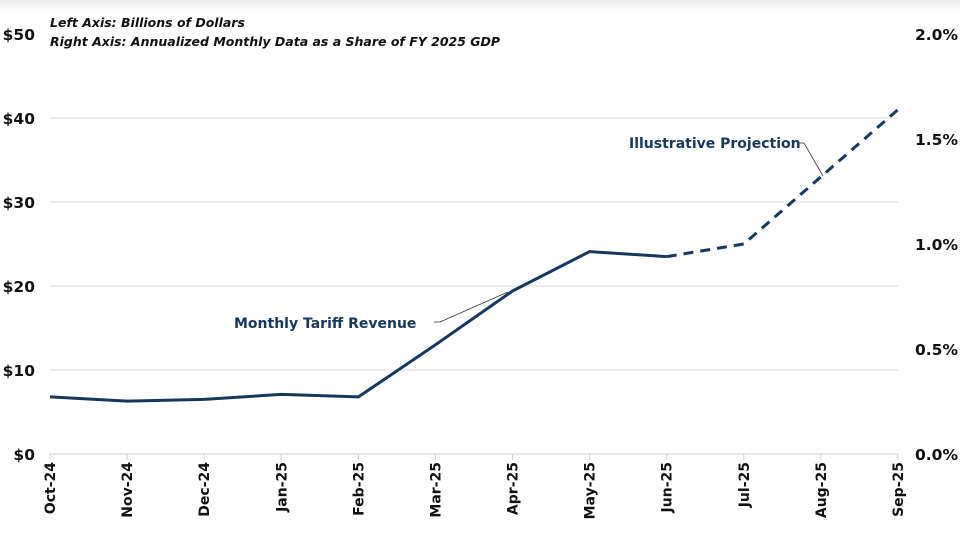  Describe the element at coordinates (936, 35) in the screenshot. I see `right-tick-label: 2.0%` at that location.